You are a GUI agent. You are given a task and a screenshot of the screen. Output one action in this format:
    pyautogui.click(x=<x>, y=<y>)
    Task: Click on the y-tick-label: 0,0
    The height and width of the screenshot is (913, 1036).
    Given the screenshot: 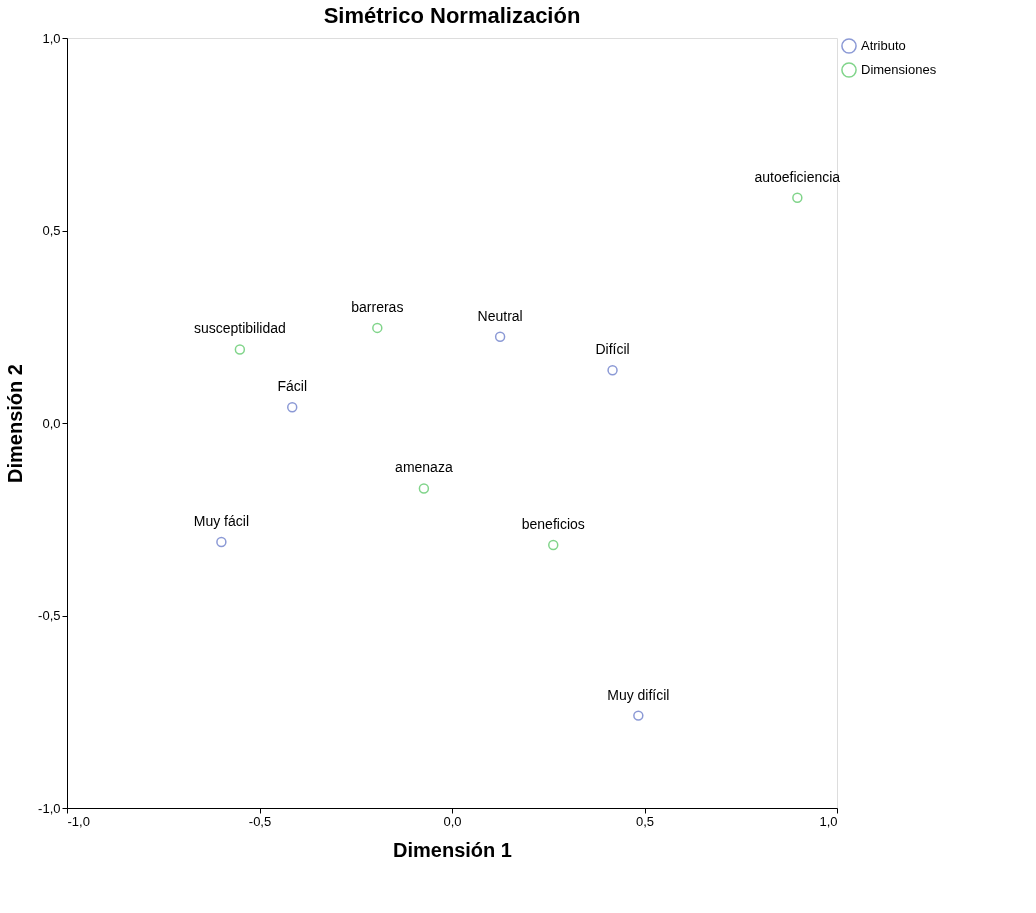 What is the action you would take?
    pyautogui.click(x=51, y=423)
    